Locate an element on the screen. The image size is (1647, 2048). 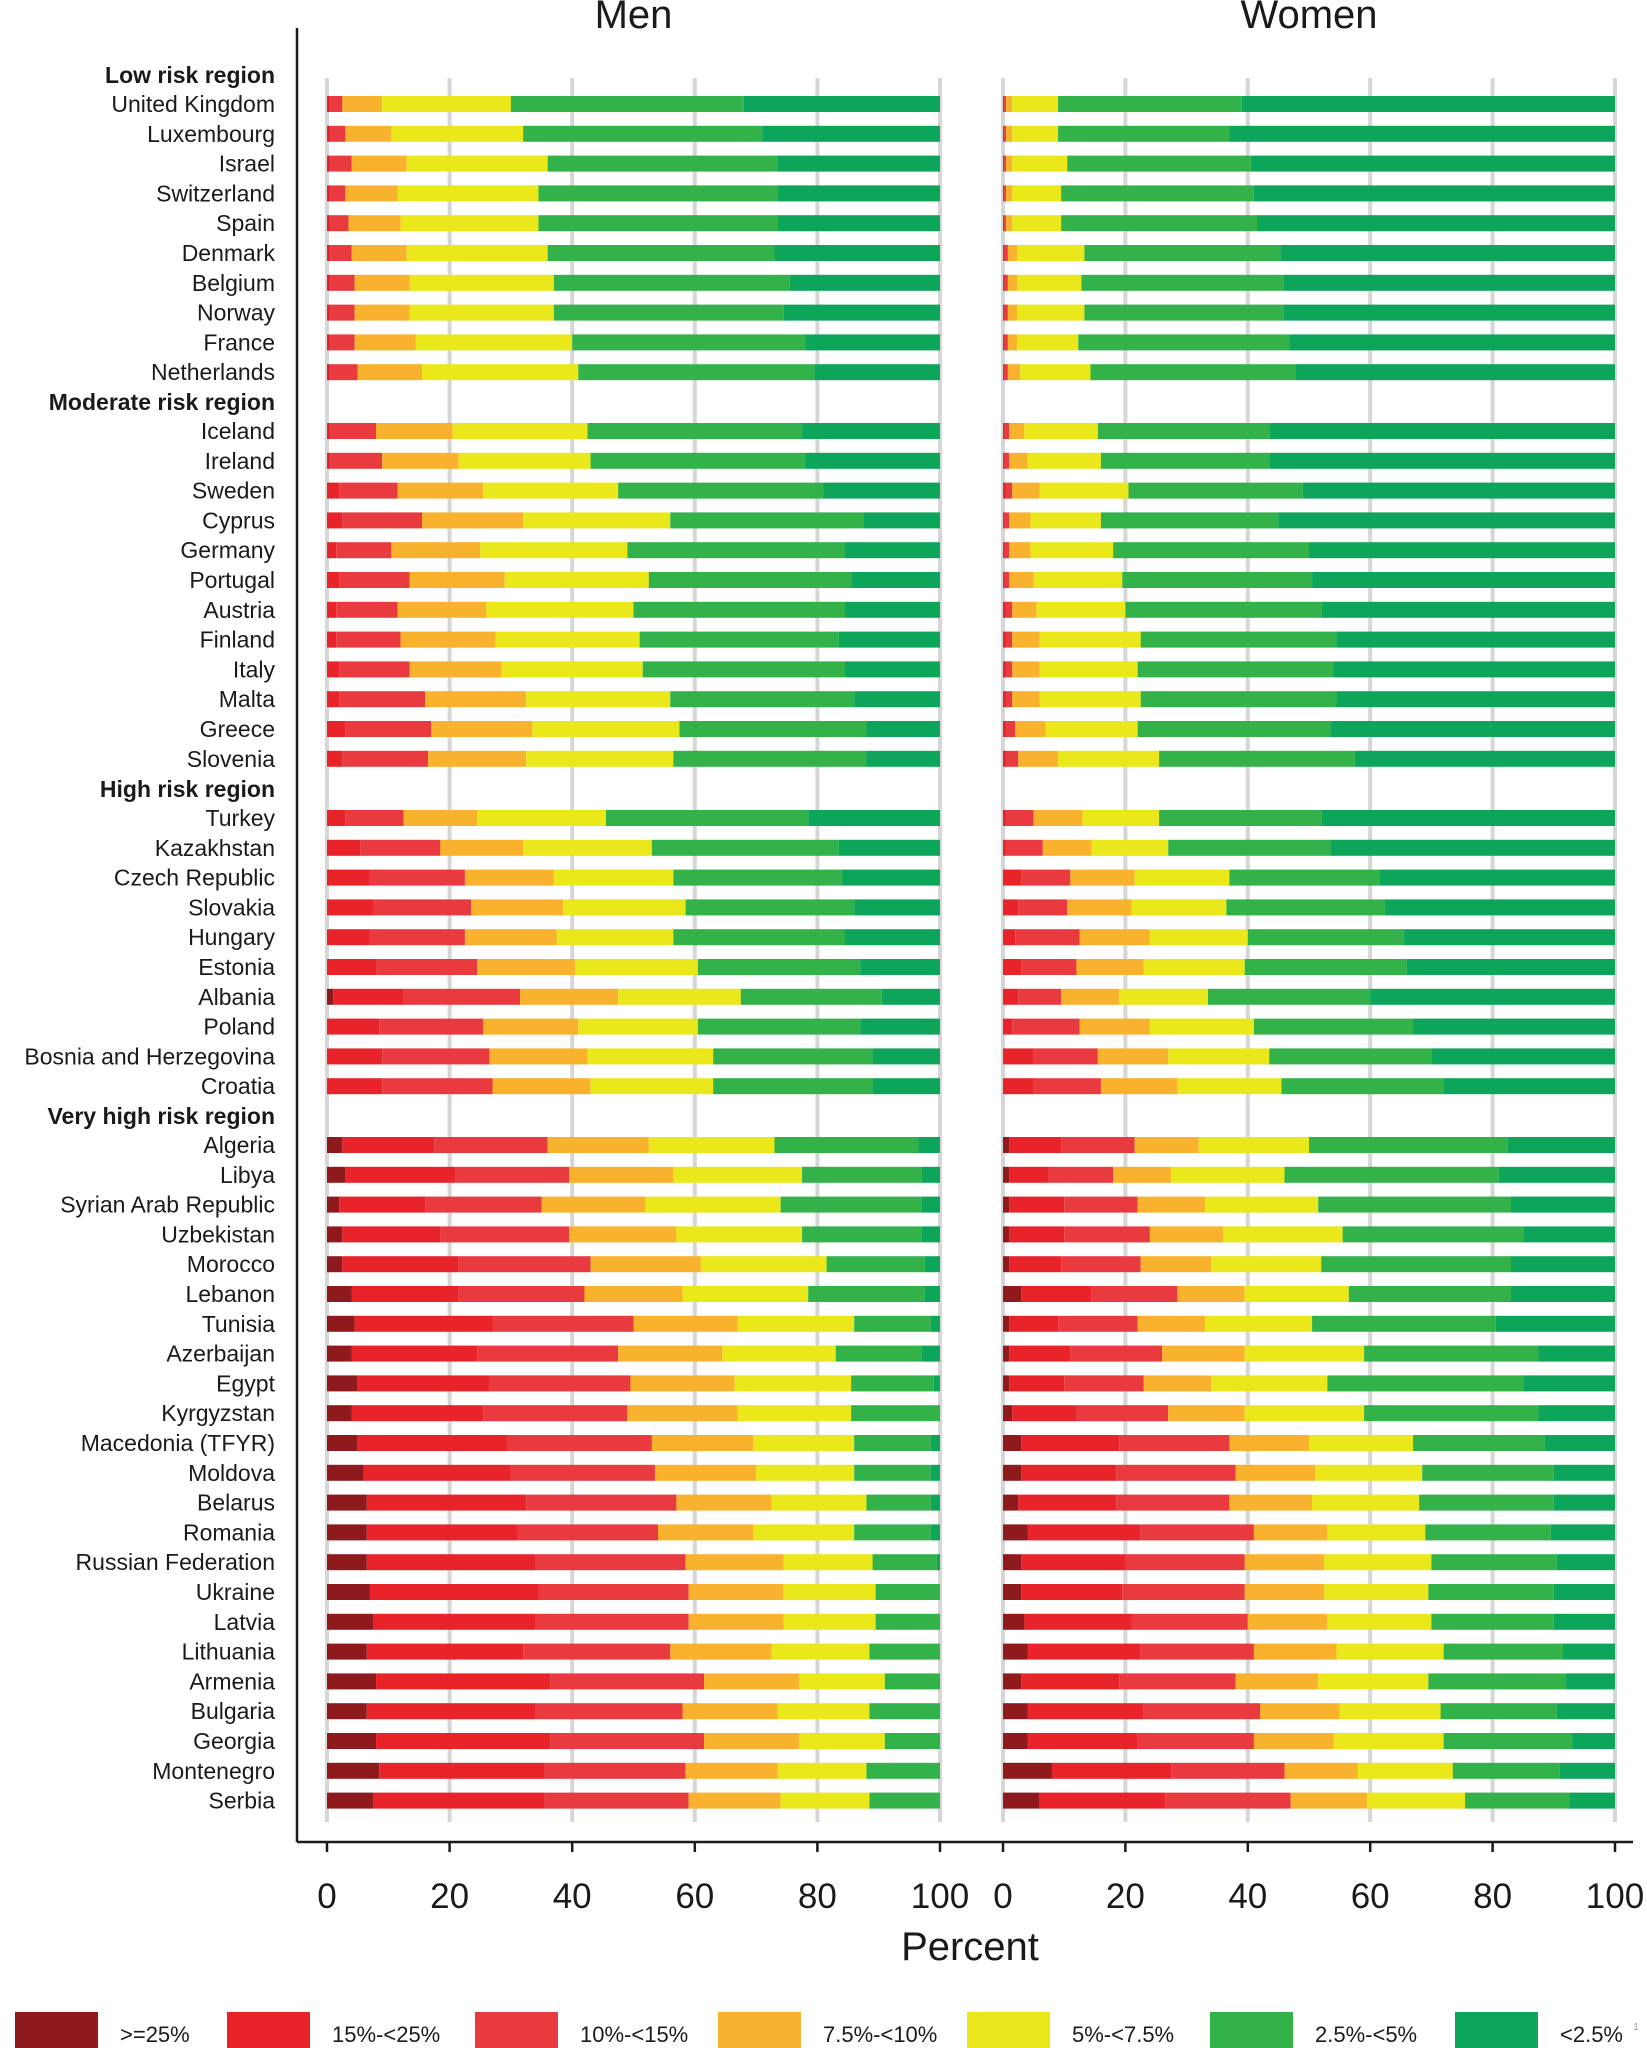
bar-lithuania-men-seg2 is located at coordinates (445, 1651).